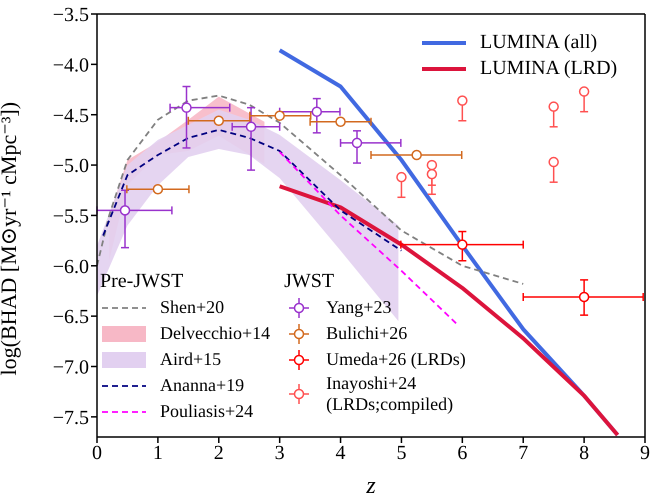  I want to click on x-tick-label: 2, so click(219, 453).